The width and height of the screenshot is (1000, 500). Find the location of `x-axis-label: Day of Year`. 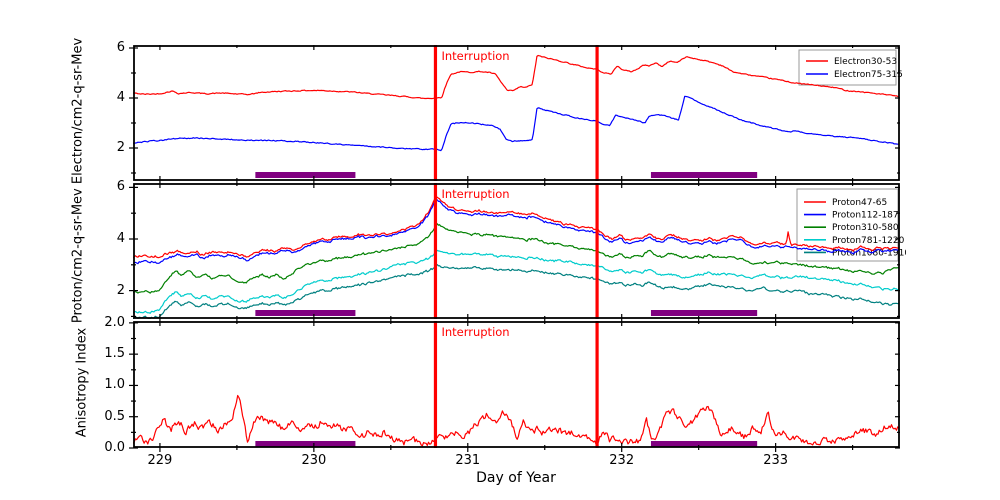

x-axis-label: Day of Year is located at coordinates (516, 478).